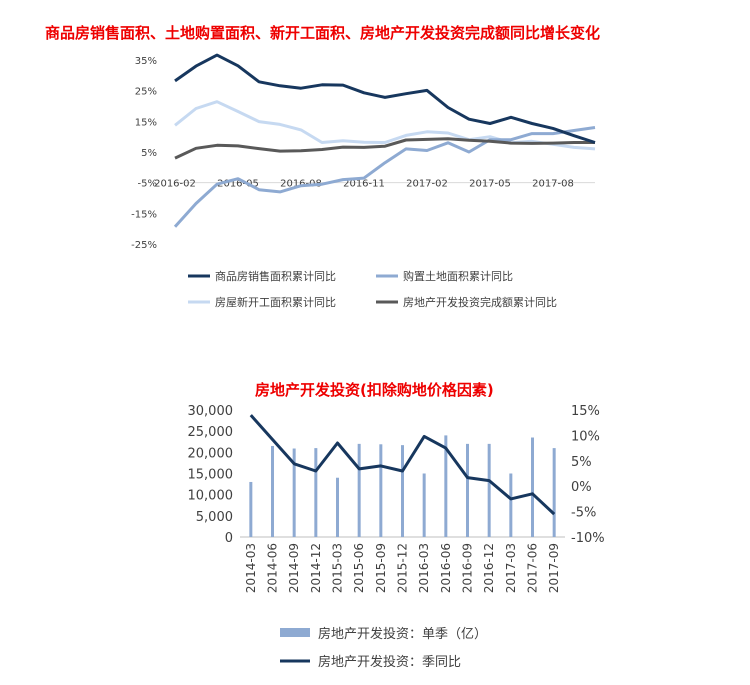 The image size is (750, 685). Describe the element at coordinates (585, 411) in the screenshot. I see `chart2-right-tick-label: 15%` at that location.